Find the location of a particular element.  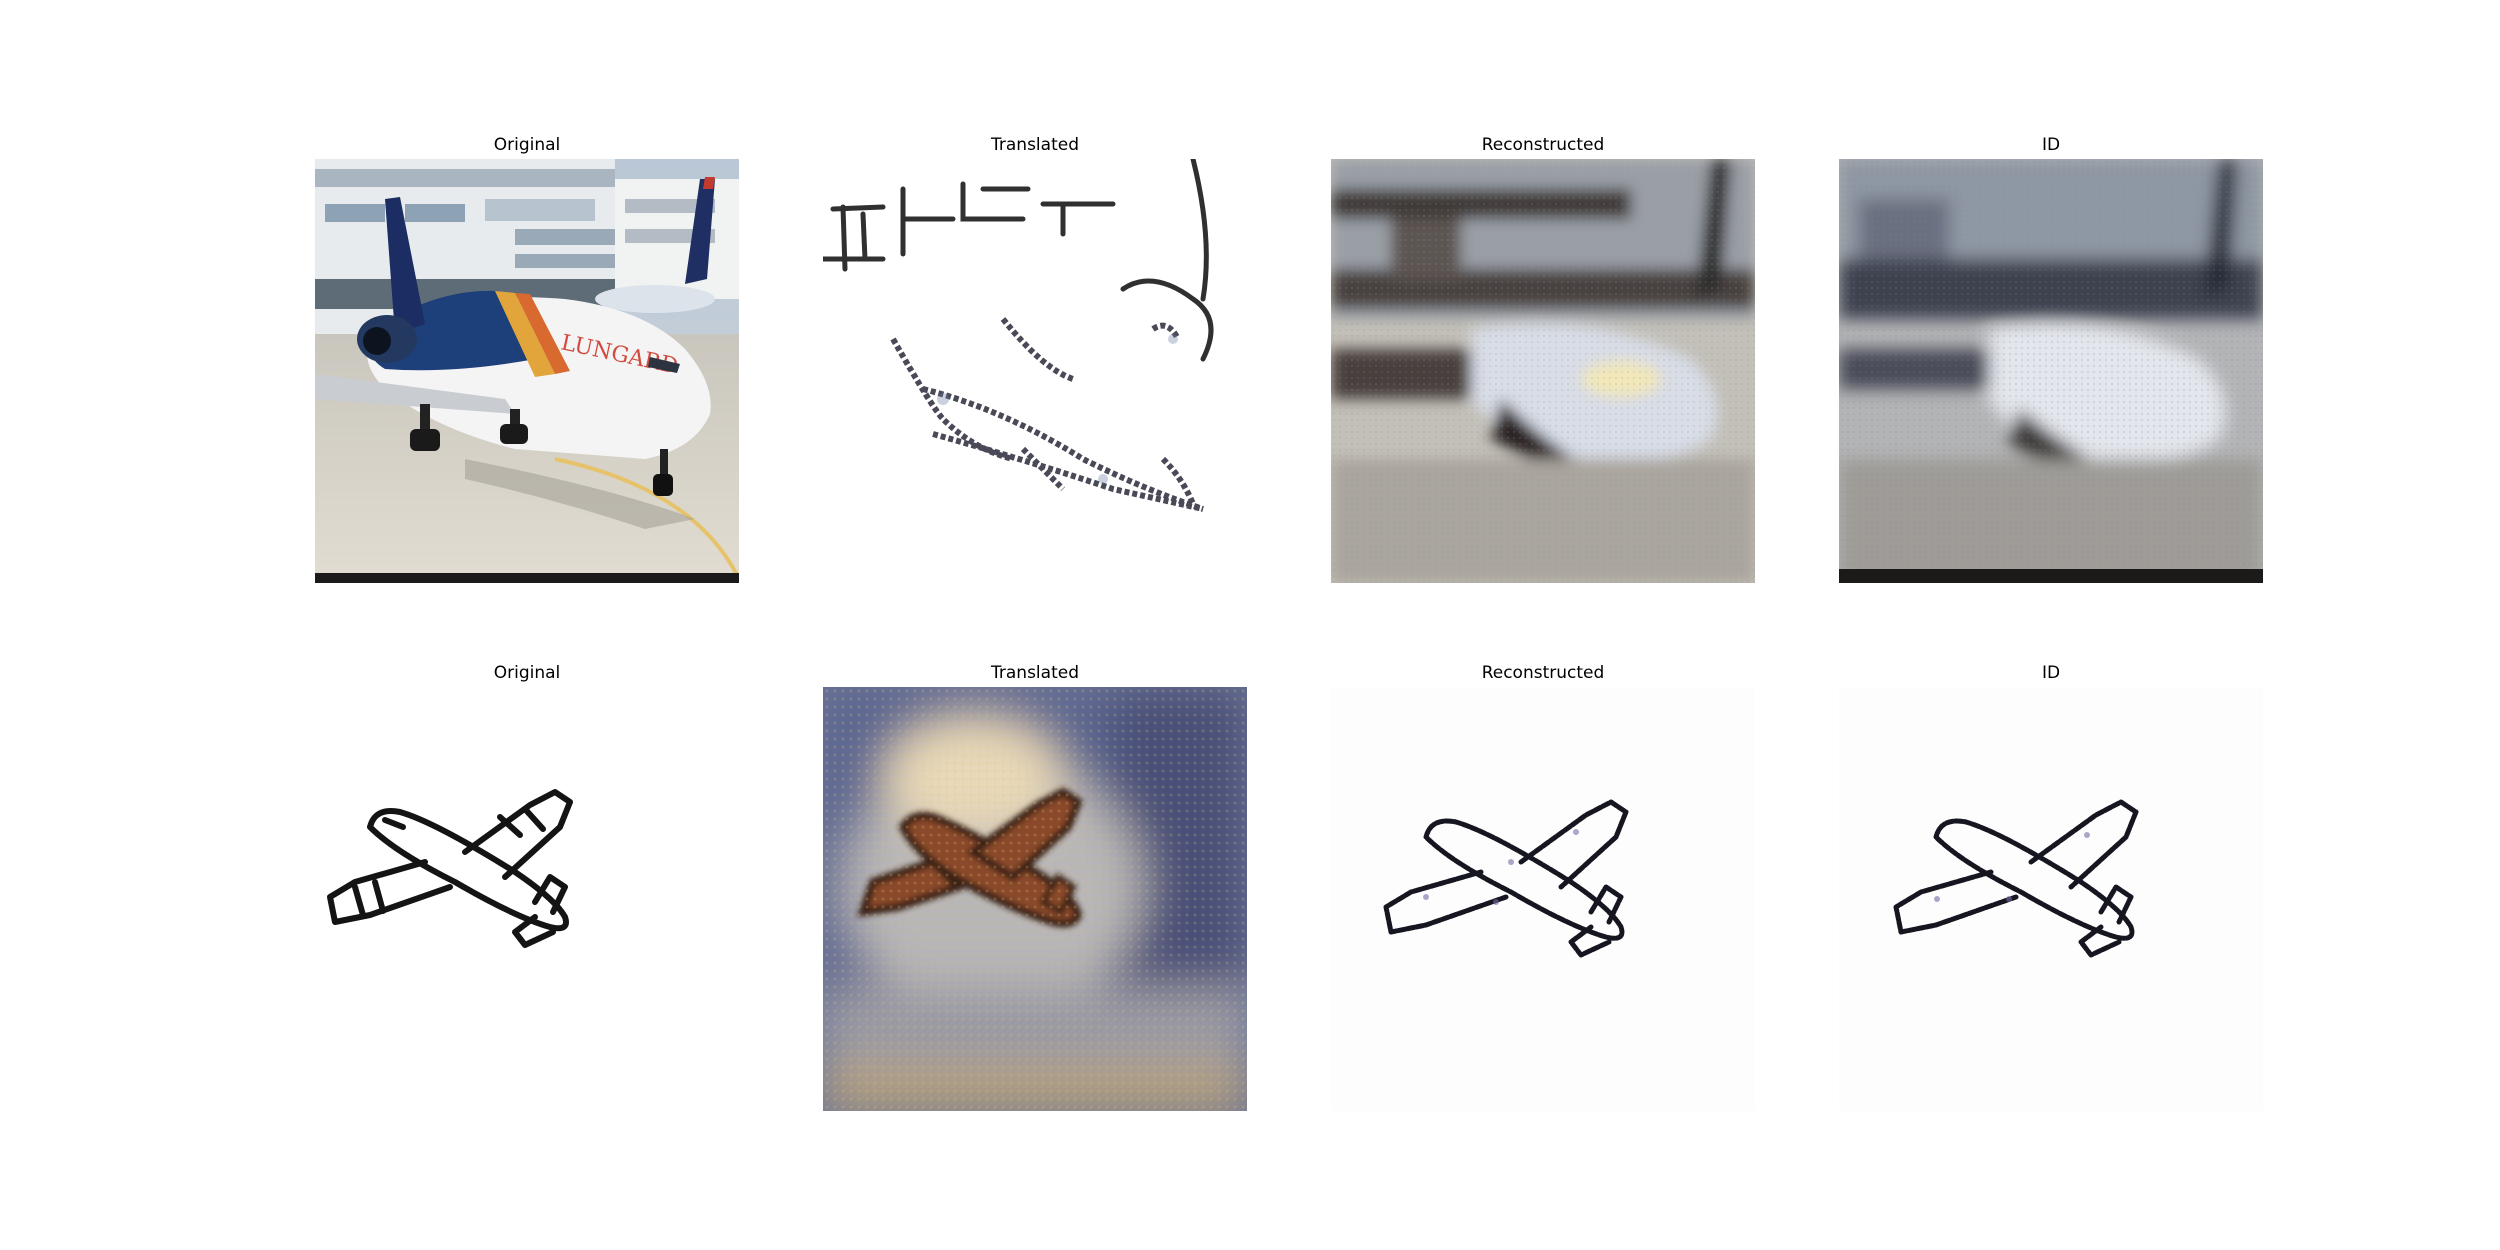

original-photo-image: LUNGARD is located at coordinates (527, 371).